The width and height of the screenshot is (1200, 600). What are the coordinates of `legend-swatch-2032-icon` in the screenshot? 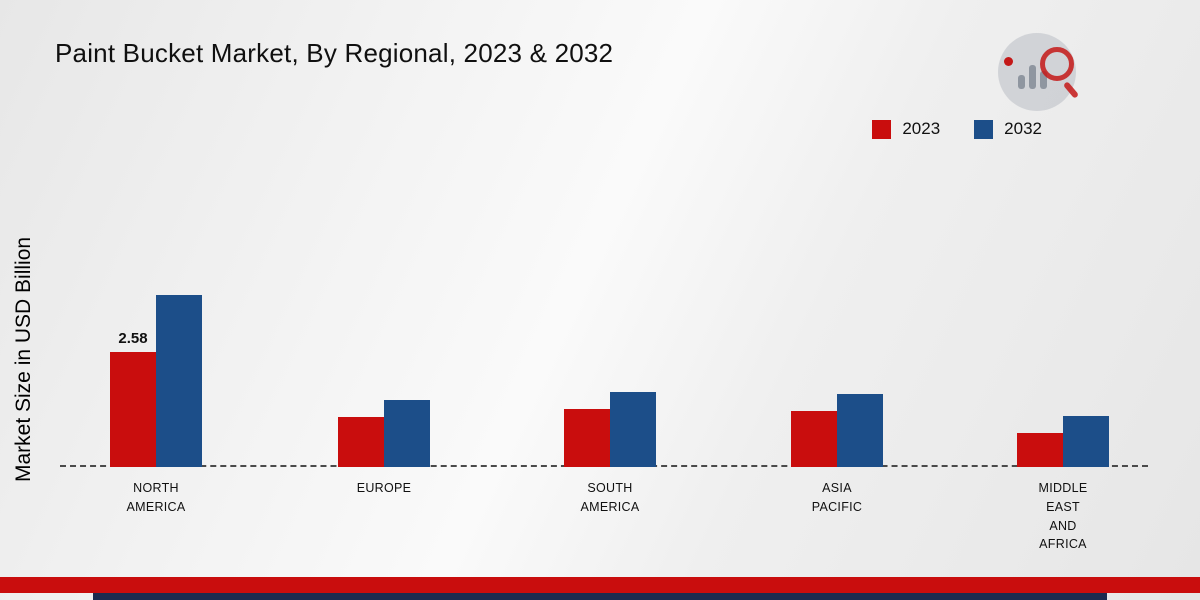 It's located at (984, 129).